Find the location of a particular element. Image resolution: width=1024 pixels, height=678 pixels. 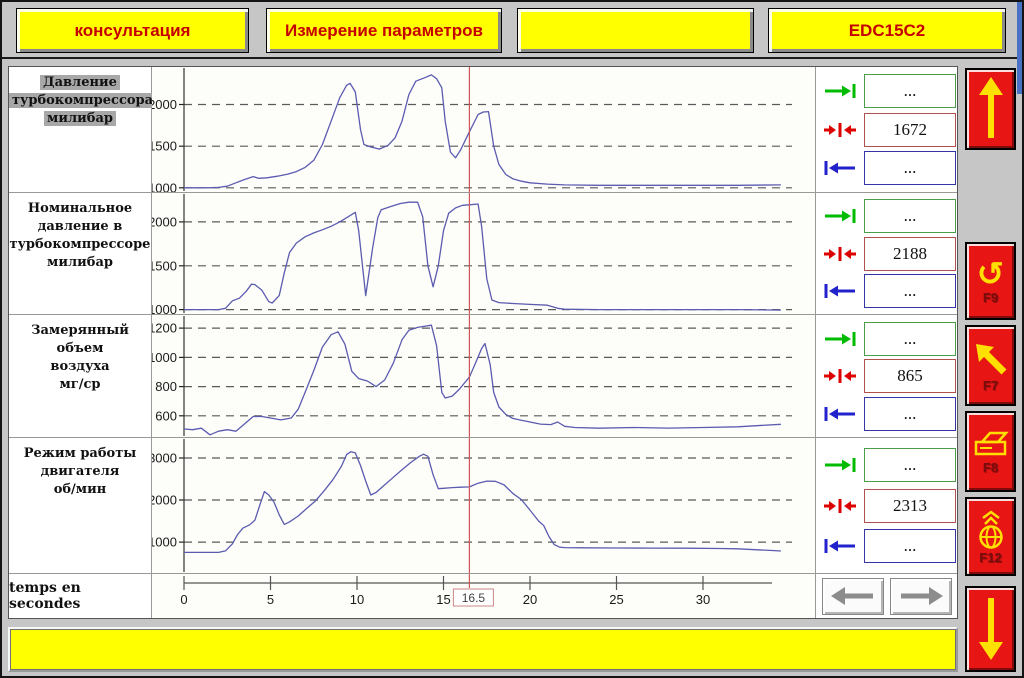

parameter-label: Режим работы двигателя об/мин is located at coordinates (80, 505).